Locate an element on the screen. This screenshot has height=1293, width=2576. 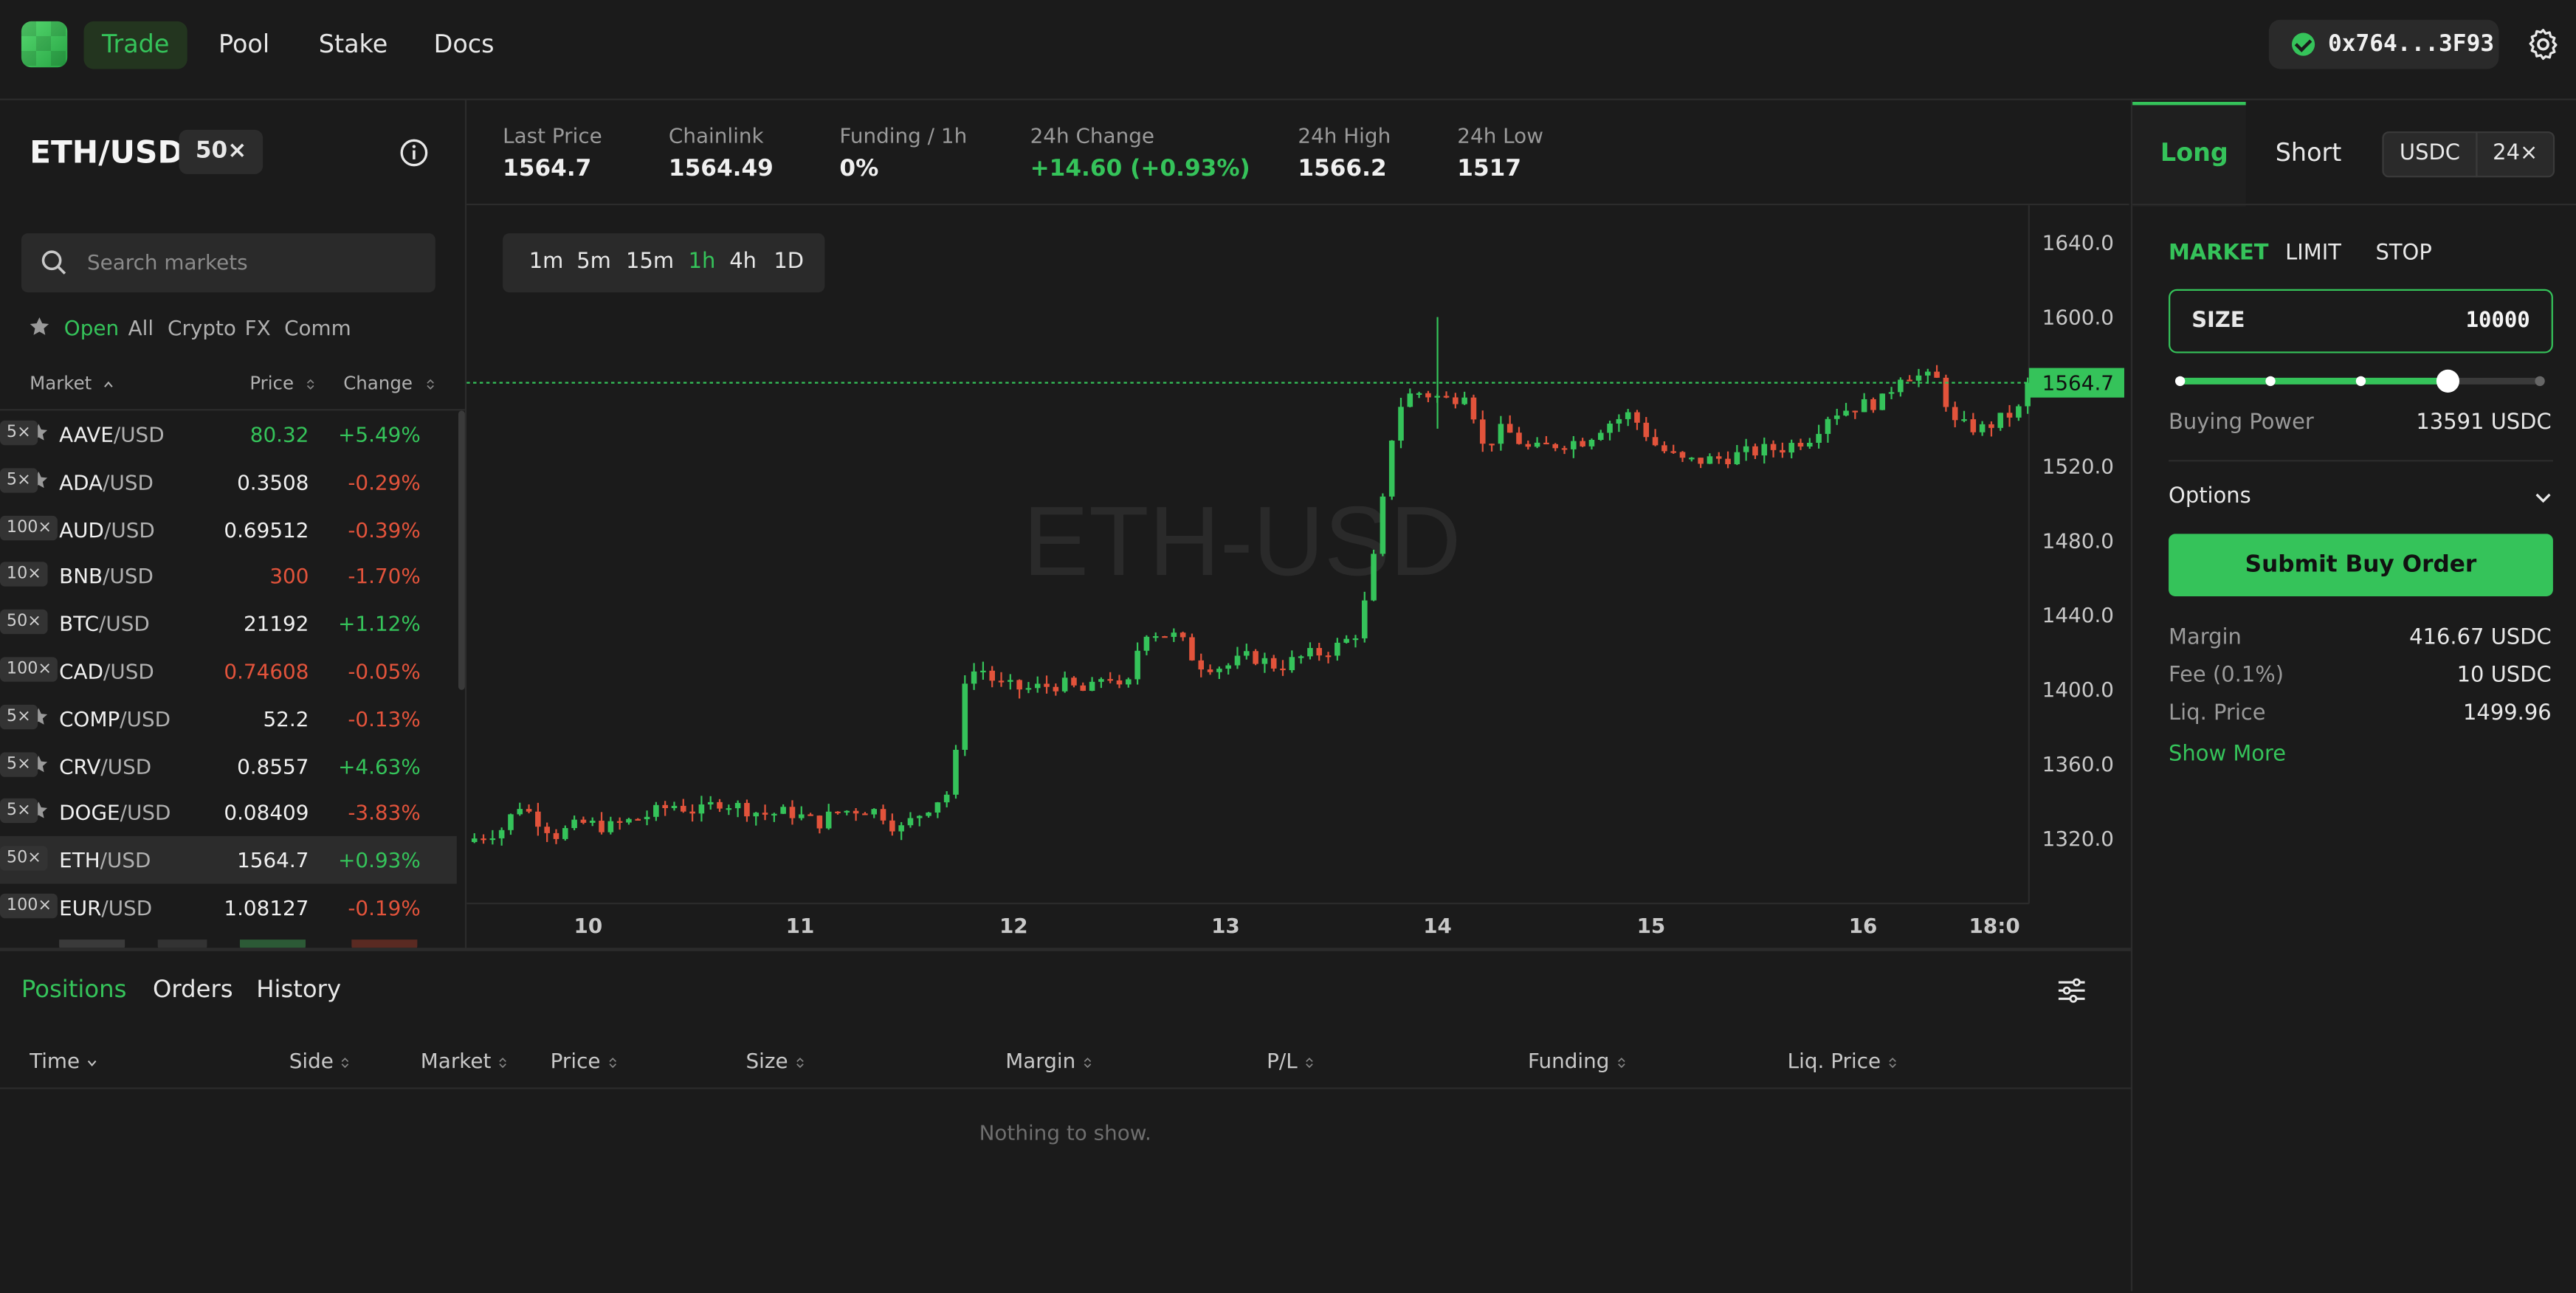
stat-value: 1517 is located at coordinates (1490, 169).